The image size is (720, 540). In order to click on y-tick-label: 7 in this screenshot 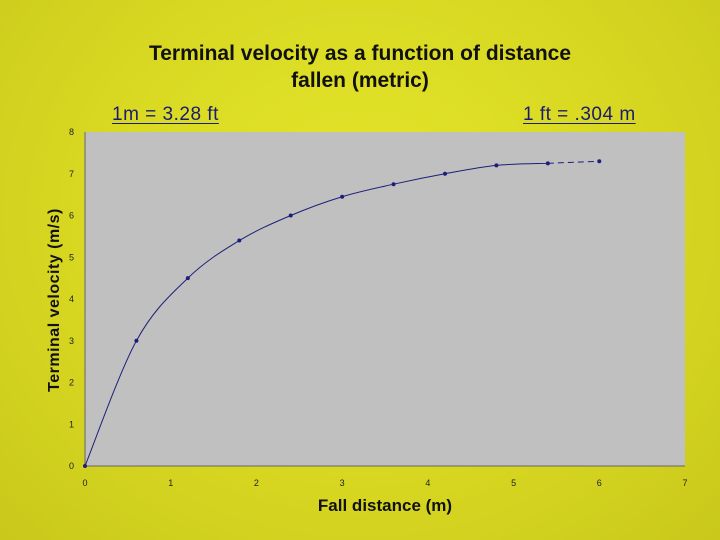, I will do `click(71, 174)`.